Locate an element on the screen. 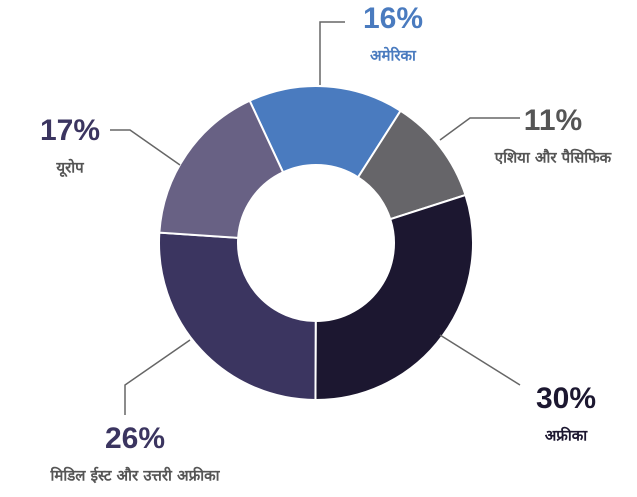 This screenshot has width=637, height=497. category-label: यूरोप is located at coordinates (70, 168).